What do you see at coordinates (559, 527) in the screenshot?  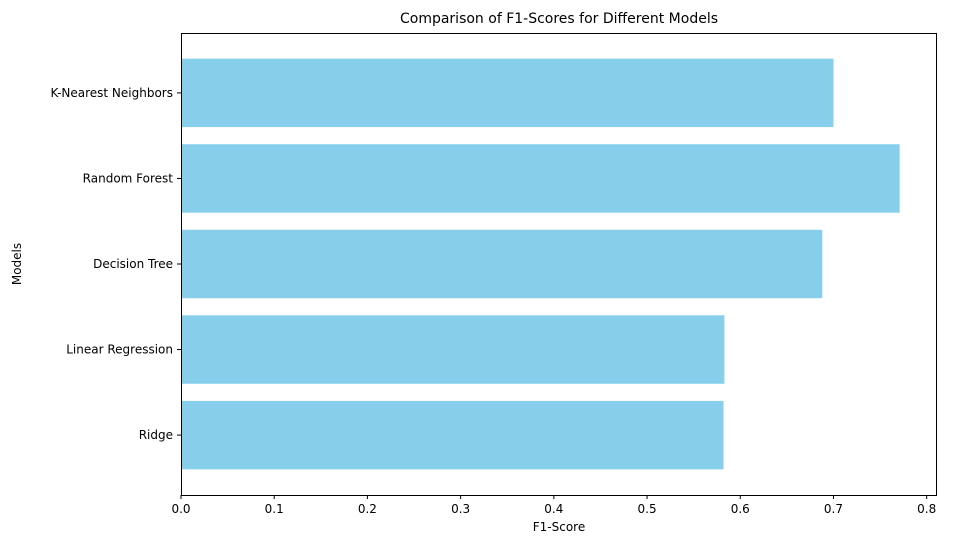 I see `x-axis-label: F1-Score` at bounding box center [559, 527].